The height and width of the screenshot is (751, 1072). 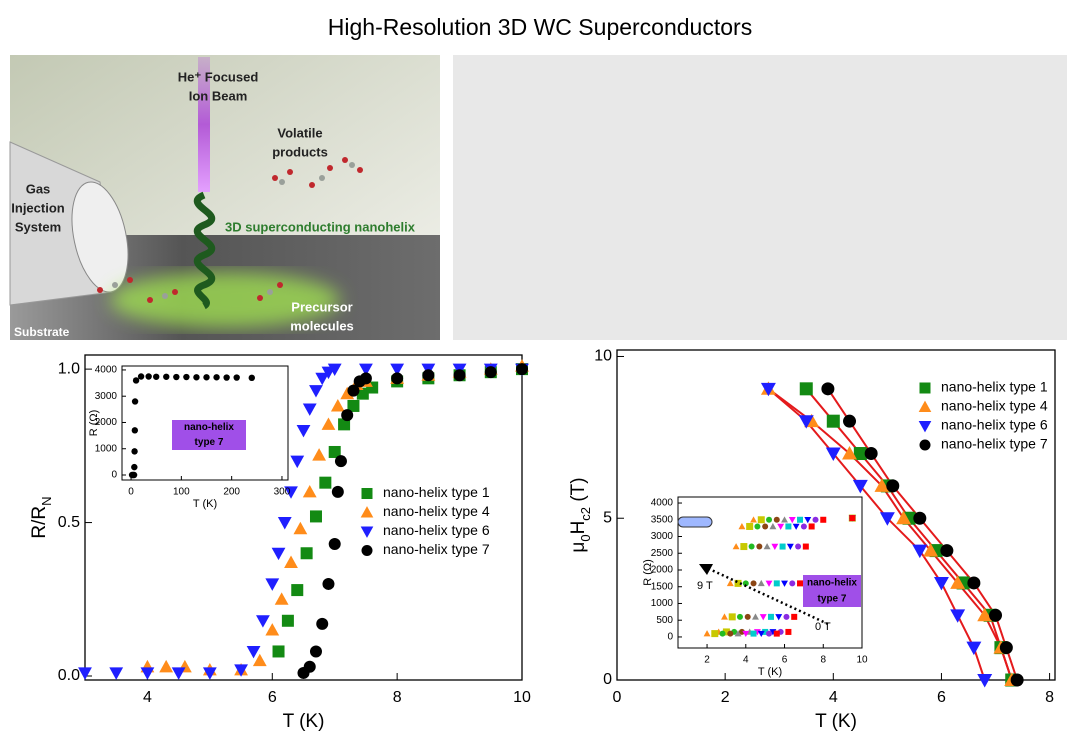 What do you see at coordinates (662, 603) in the screenshot?
I see `y-tick-label: 1000` at bounding box center [662, 603].